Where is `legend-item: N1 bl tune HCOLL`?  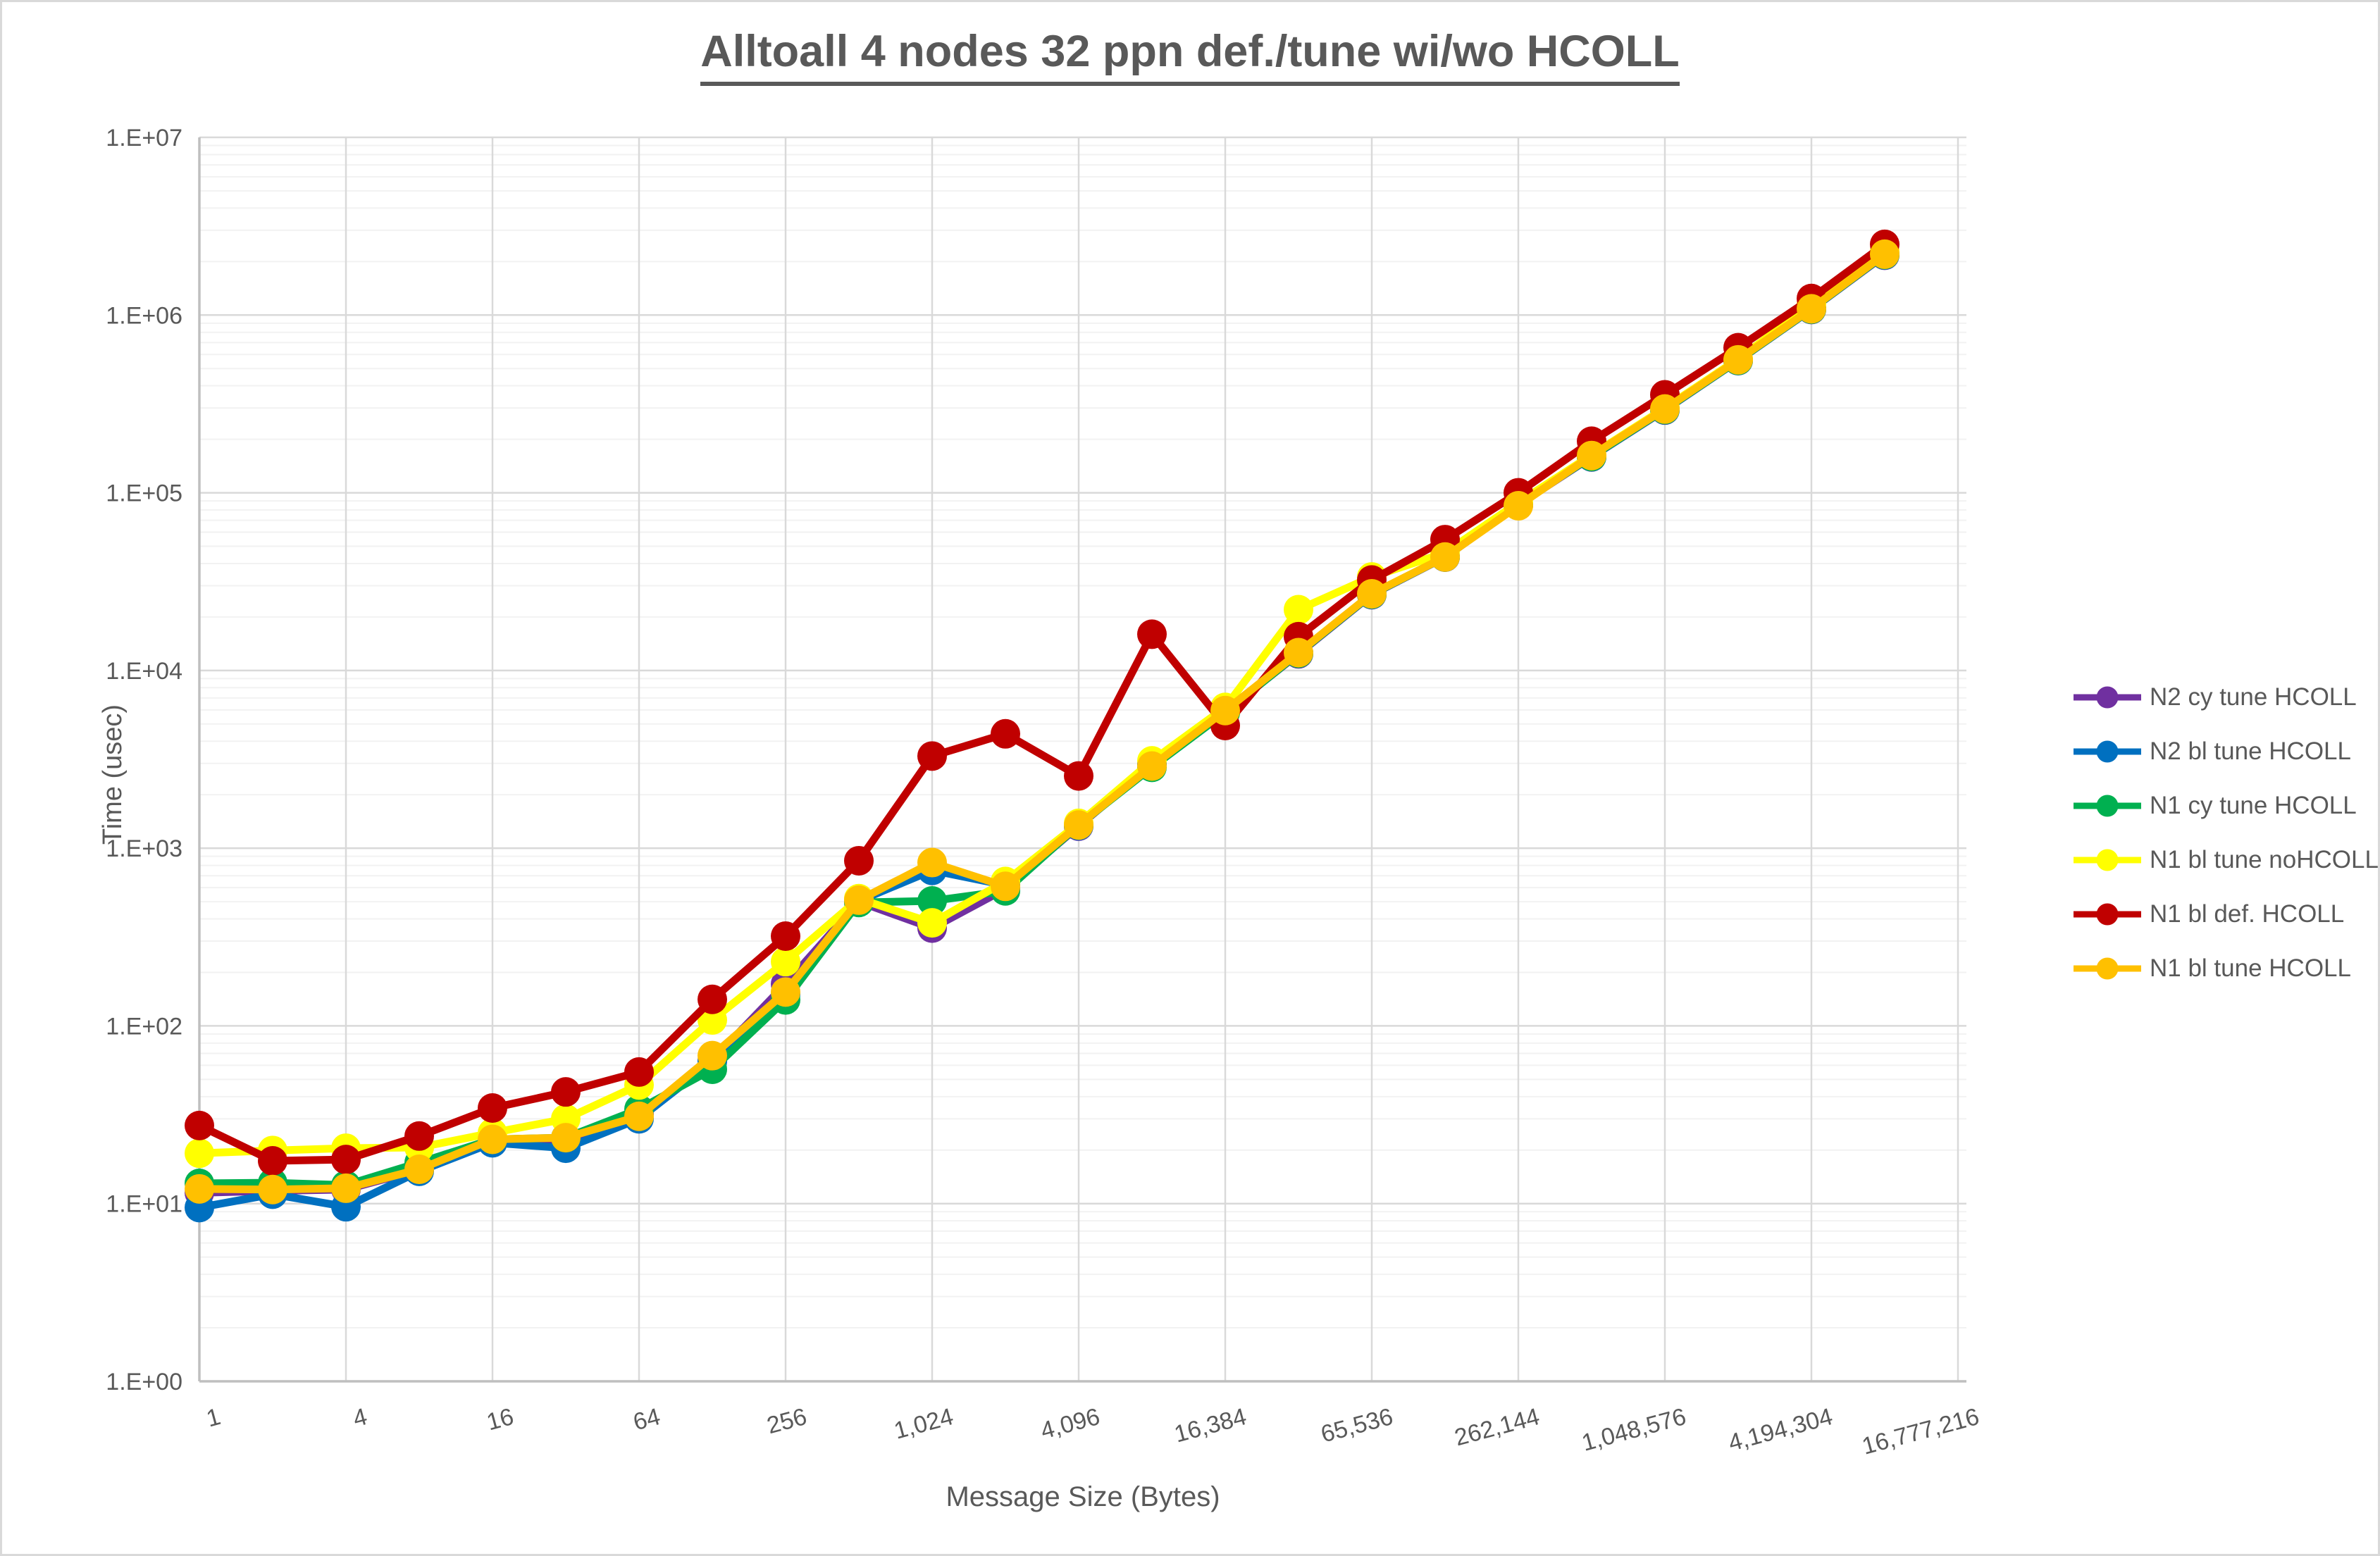
legend-item: N1 bl tune HCOLL is located at coordinates (2225, 968).